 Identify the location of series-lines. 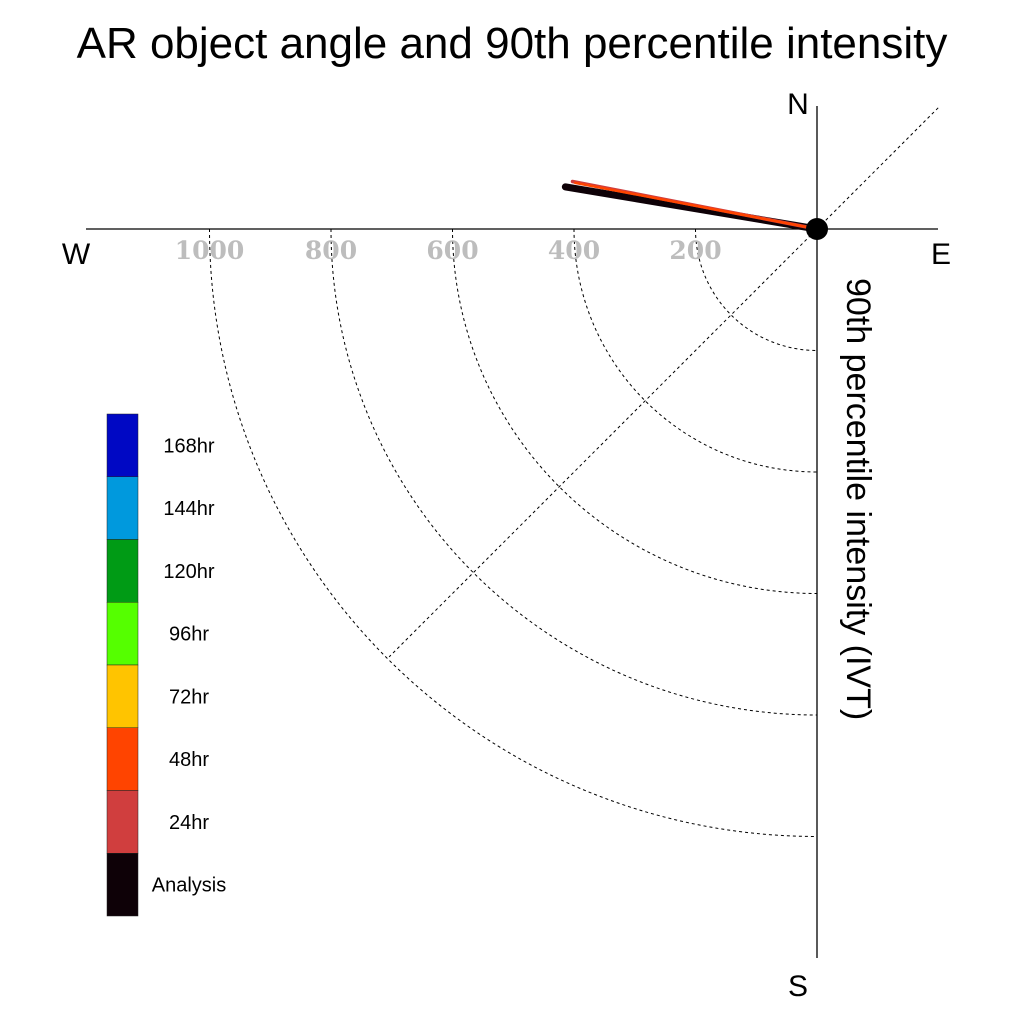
(691, 206).